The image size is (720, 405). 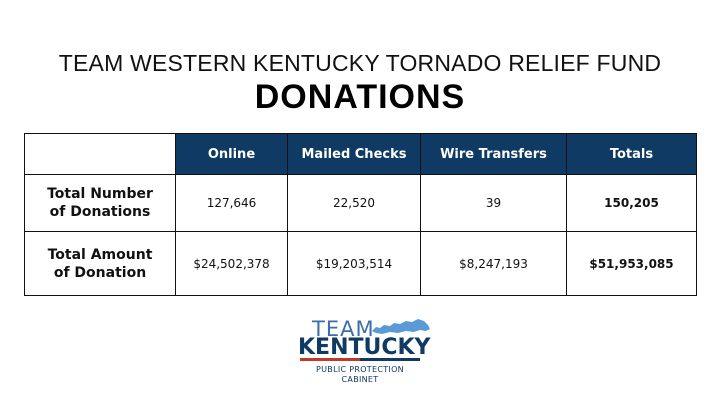 What do you see at coordinates (354, 263) in the screenshot?
I see `cell-mailed-checks-amount: $19,203,514` at bounding box center [354, 263].